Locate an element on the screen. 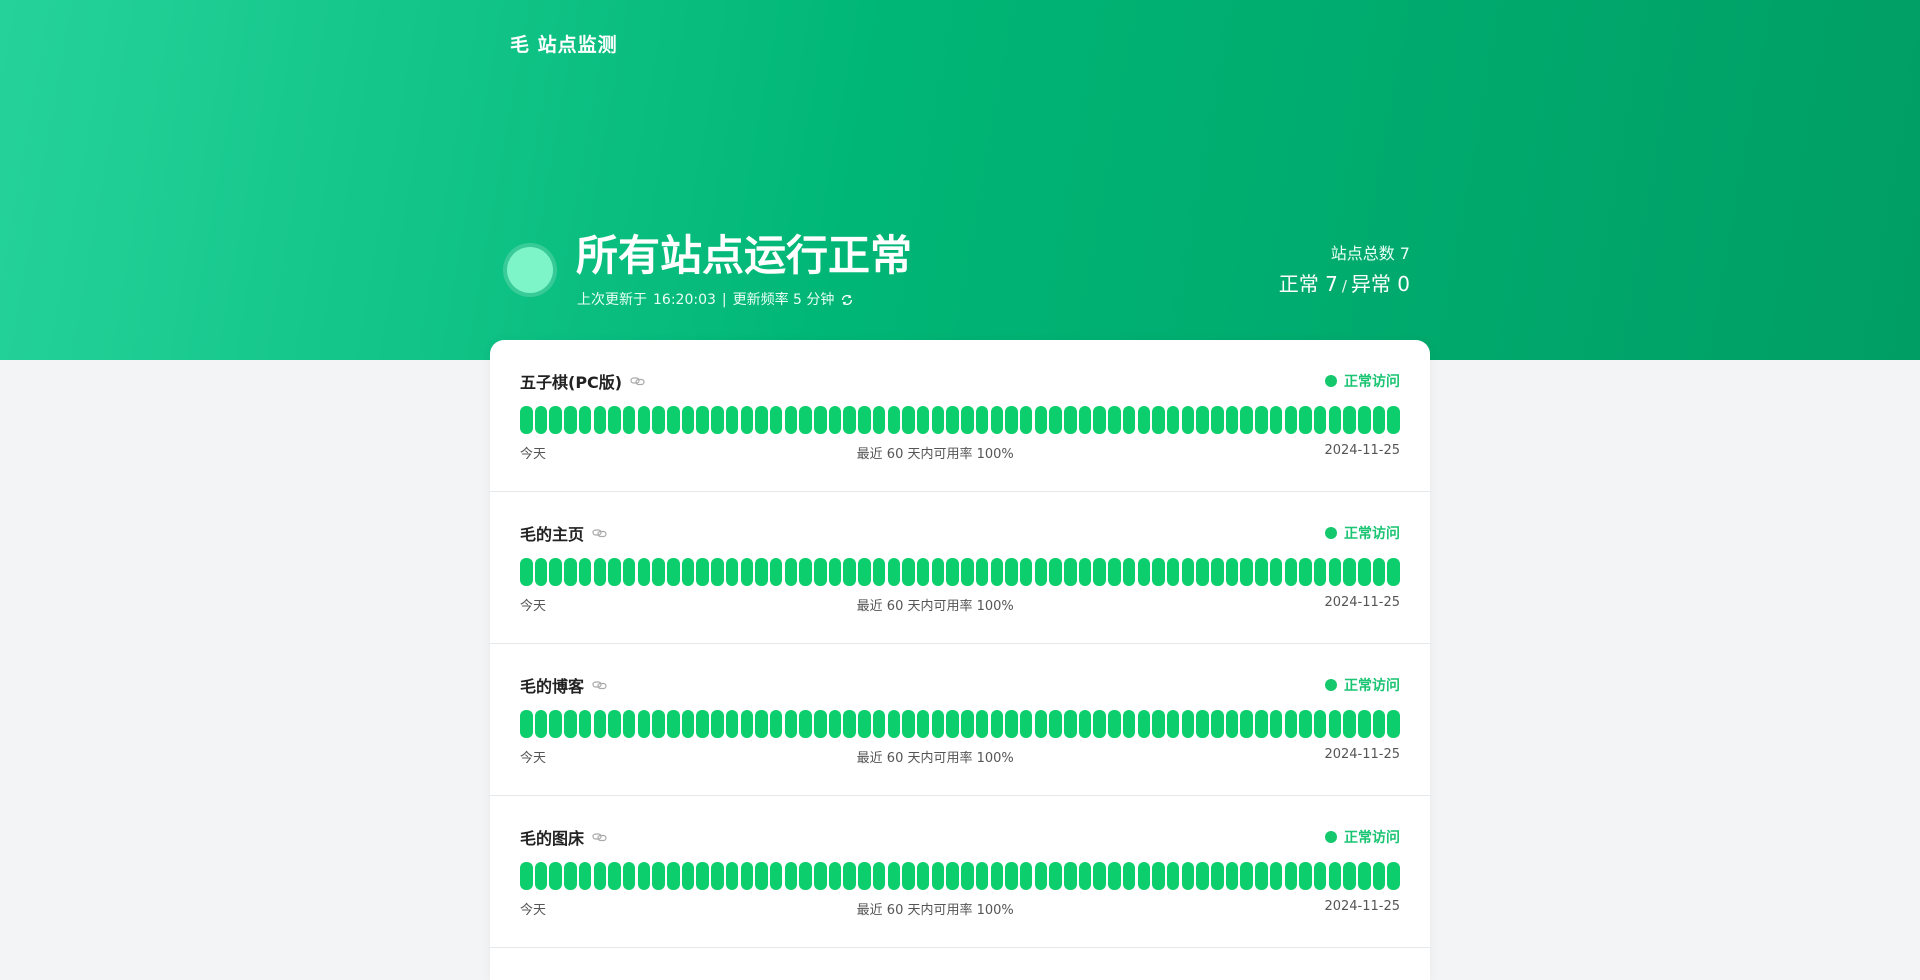 The width and height of the screenshot is (1920, 980). site-name: 五子棋(PC版) is located at coordinates (571, 382).